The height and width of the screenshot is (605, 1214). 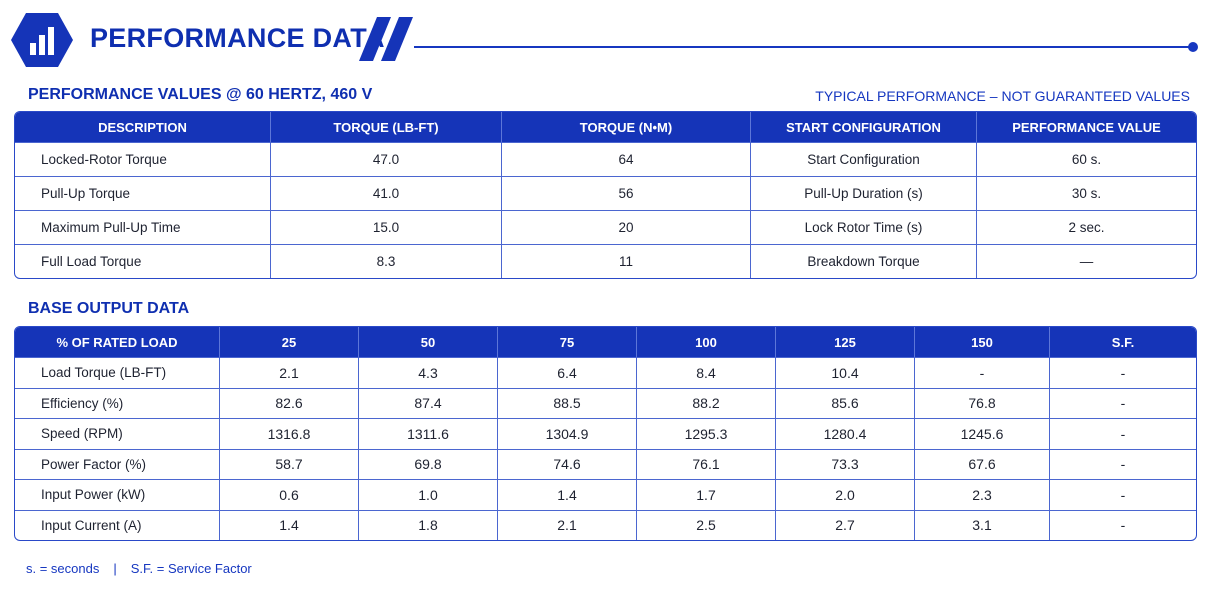 I want to click on double-slash-icon, so click(x=386, y=39).